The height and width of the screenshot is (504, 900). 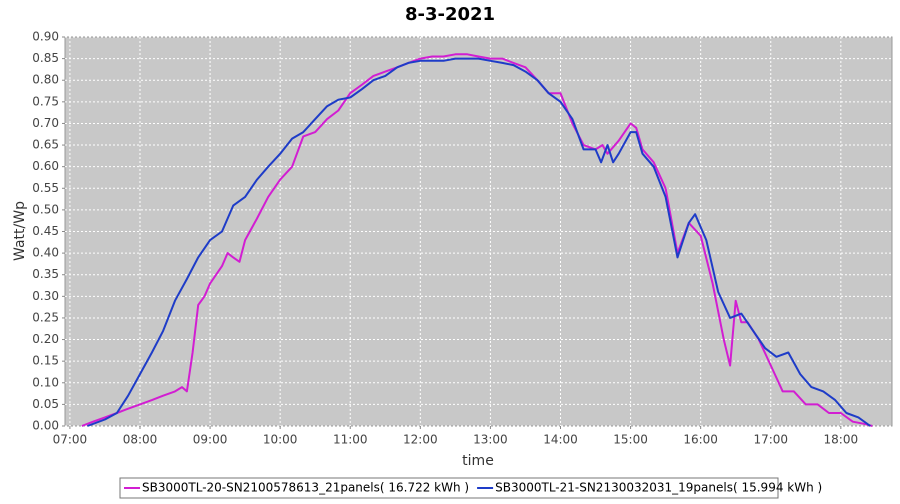 I want to click on y-tick-label: 0.40, so click(x=45, y=253).